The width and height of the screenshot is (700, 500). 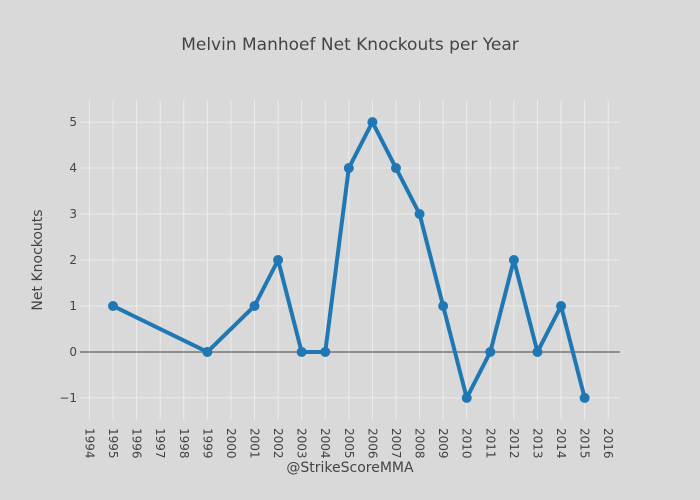 I want to click on x-tick-label: 2001, so click(x=254, y=443).